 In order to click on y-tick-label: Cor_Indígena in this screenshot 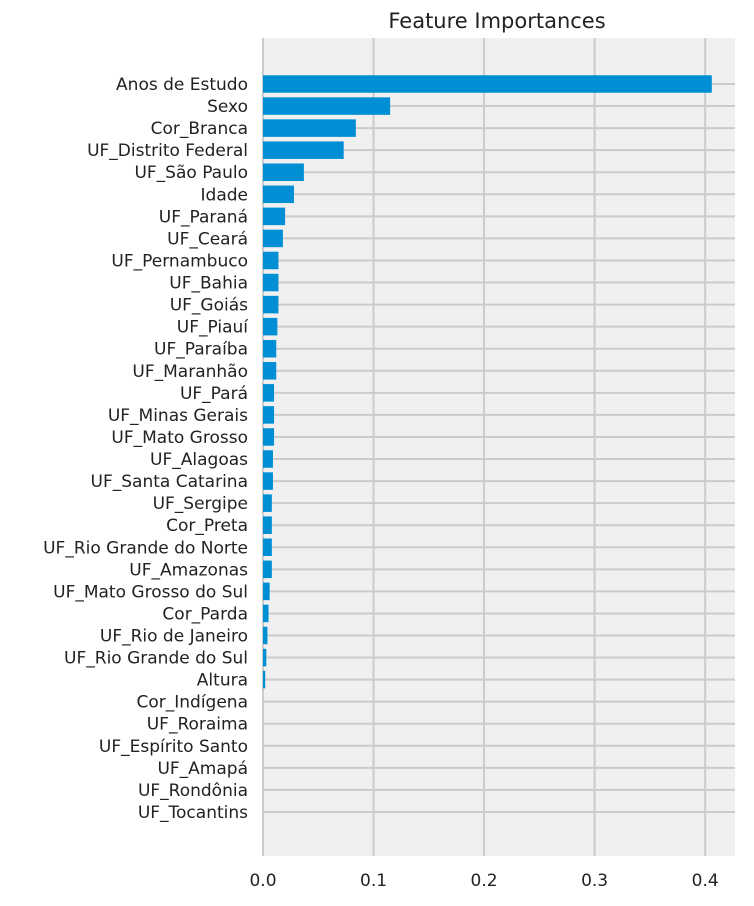, I will do `click(192, 703)`.